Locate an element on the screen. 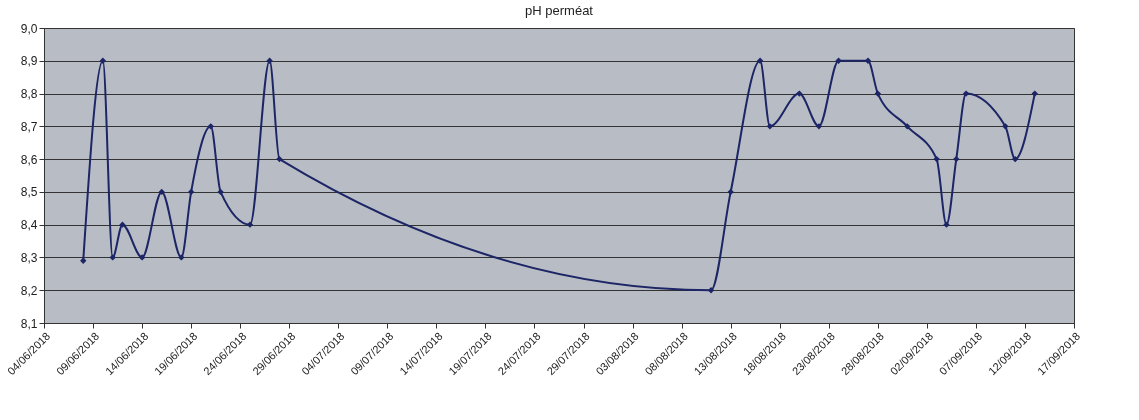 Image resolution: width=1139 pixels, height=420 pixels. y-tick-label: 8,9 is located at coordinates (29, 61).